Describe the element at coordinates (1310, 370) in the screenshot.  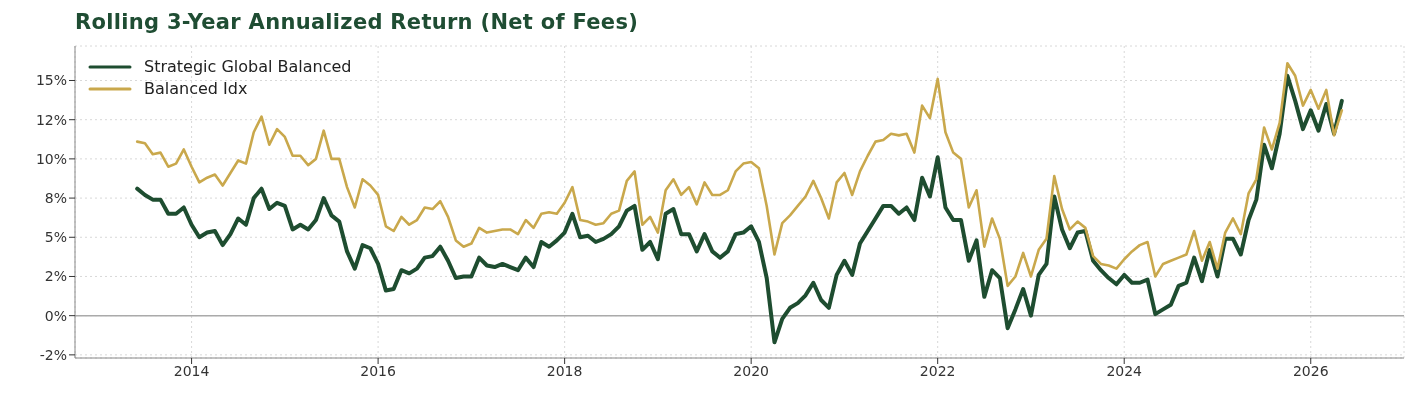
I see `x-tick-label: 2026` at that location.